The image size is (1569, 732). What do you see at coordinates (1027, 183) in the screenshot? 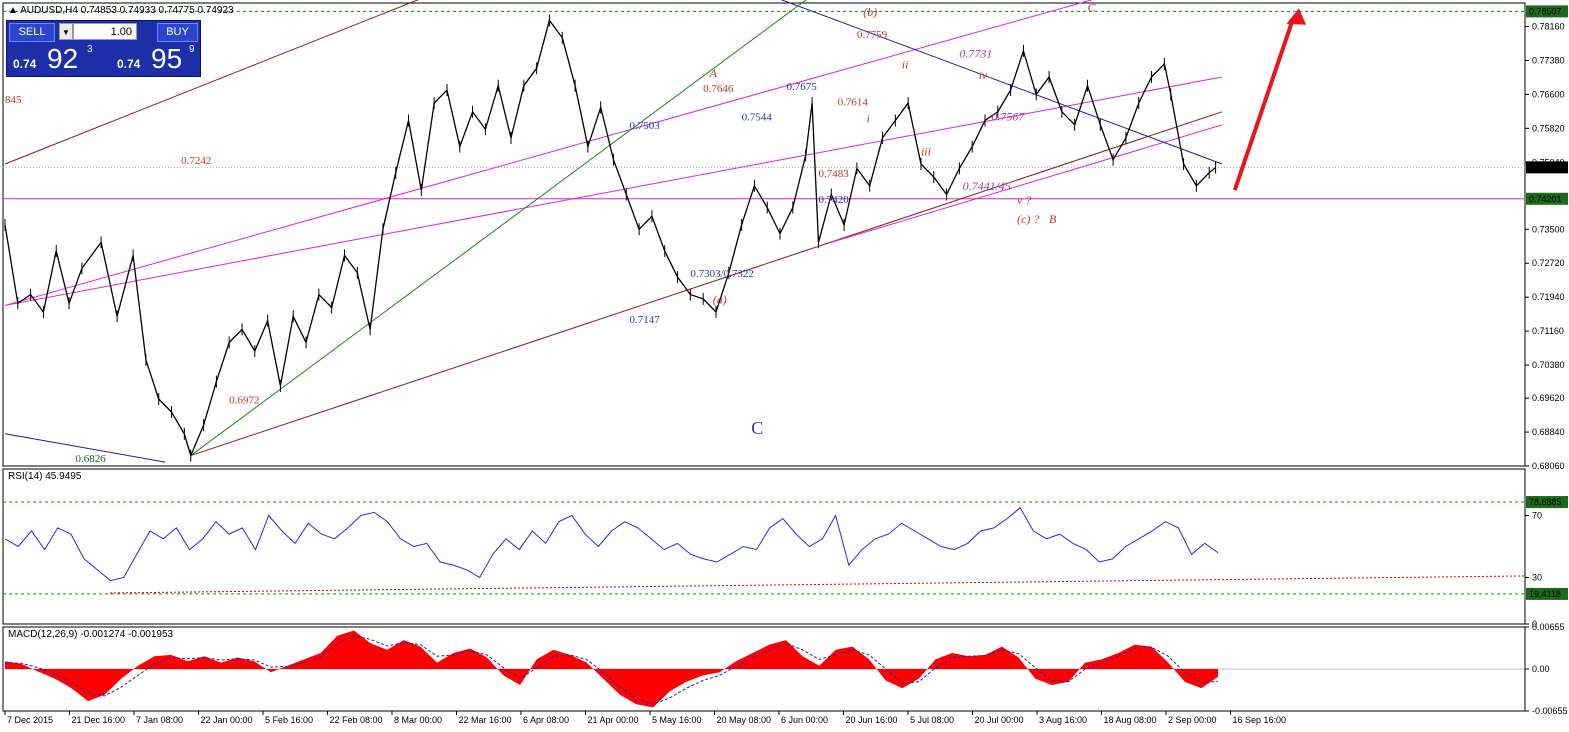
I see `channel-magenta-lower` at bounding box center [1027, 183].